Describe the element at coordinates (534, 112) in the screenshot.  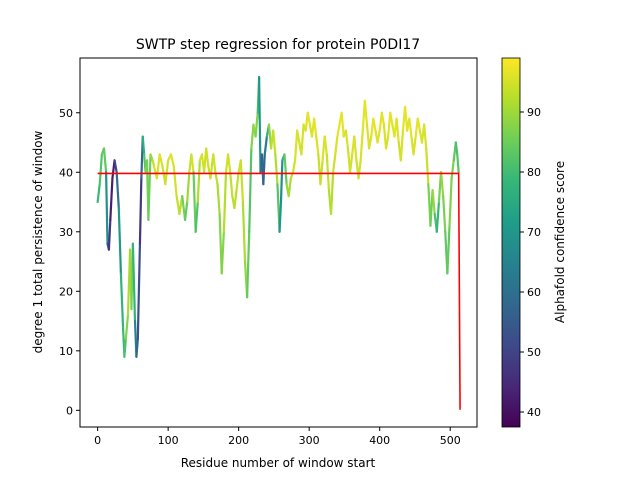
I see `colorbar-tick-label: 90` at that location.